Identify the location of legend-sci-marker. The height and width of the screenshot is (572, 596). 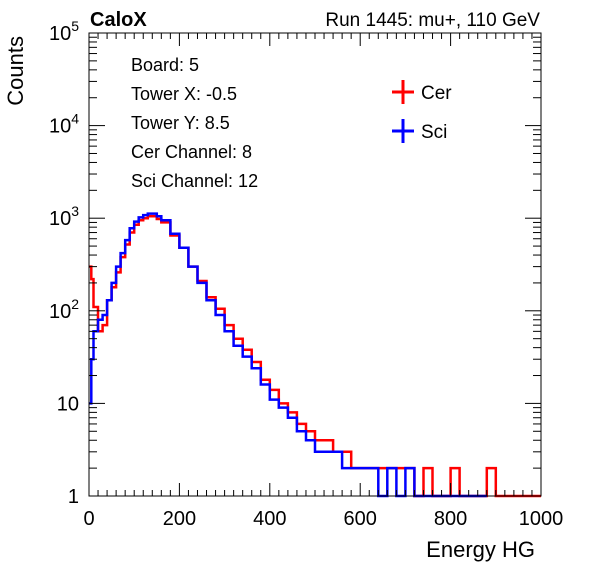
(403, 131).